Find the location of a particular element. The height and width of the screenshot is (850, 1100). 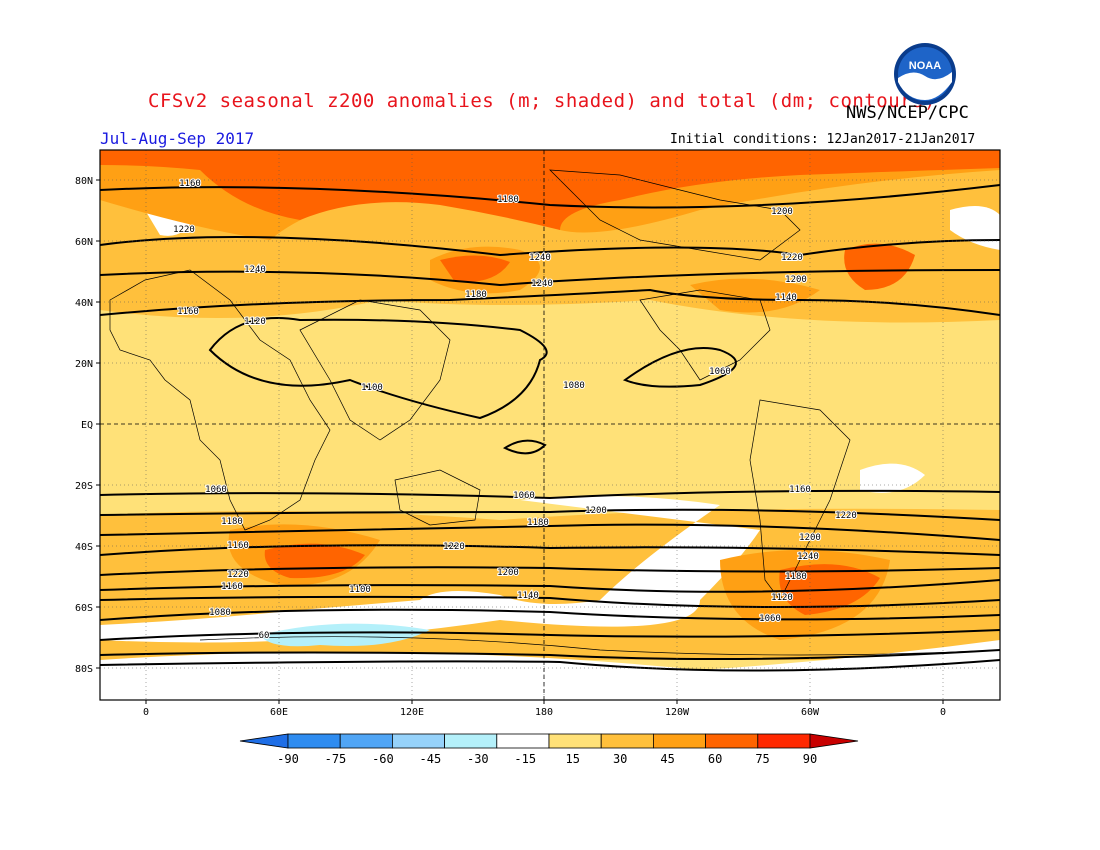

lon-label: 120E is located at coordinates (412, 712).